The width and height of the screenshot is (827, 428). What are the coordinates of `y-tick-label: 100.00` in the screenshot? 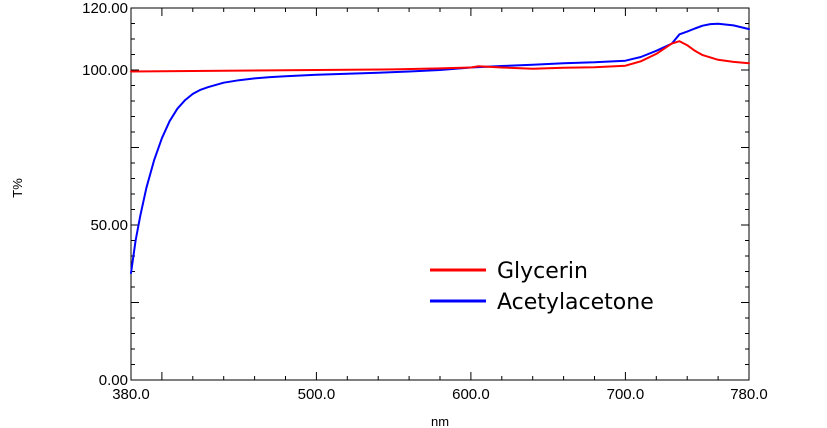 It's located at (105, 70).